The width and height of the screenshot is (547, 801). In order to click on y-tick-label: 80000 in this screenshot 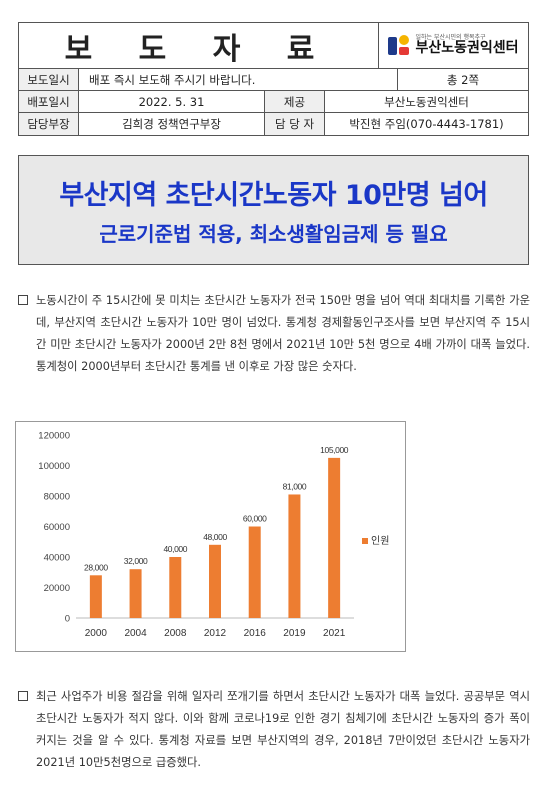, I will do `click(57, 497)`.